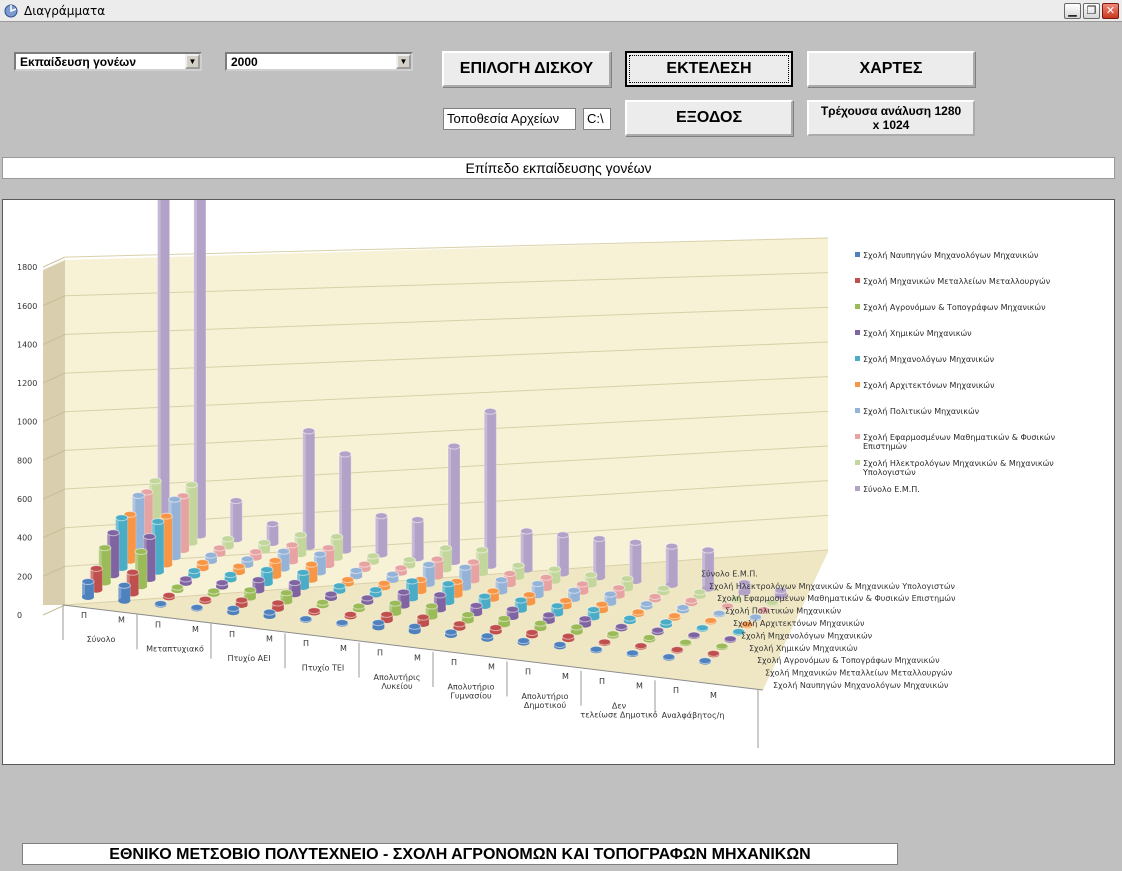 The width and height of the screenshot is (1122, 871). I want to click on x-group-label: Απολυτήρις, so click(397, 677).